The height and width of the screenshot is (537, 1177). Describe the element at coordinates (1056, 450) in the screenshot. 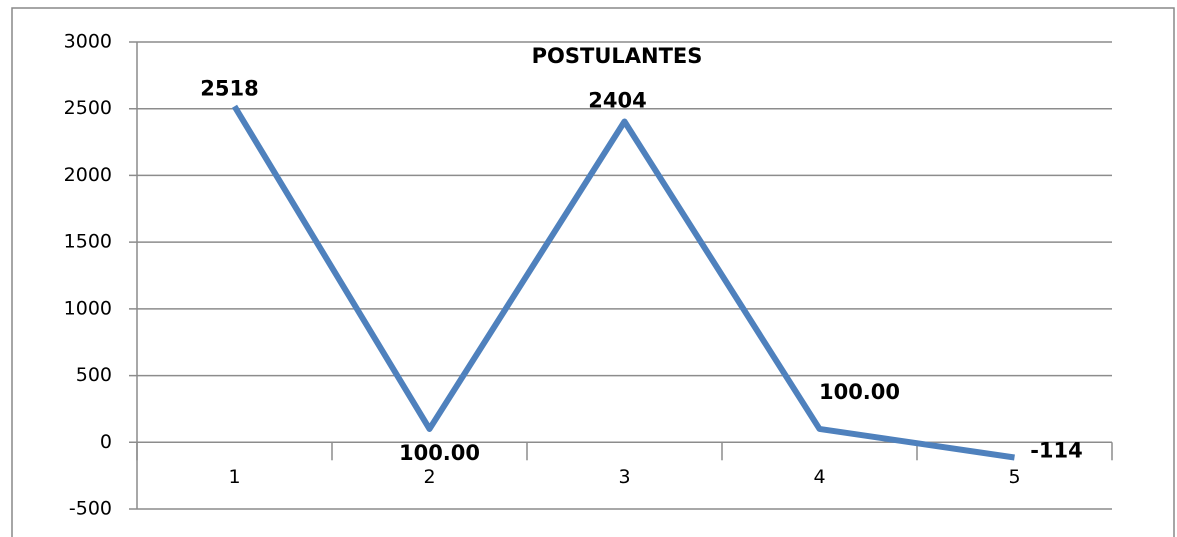

I see `data-label: -114` at that location.